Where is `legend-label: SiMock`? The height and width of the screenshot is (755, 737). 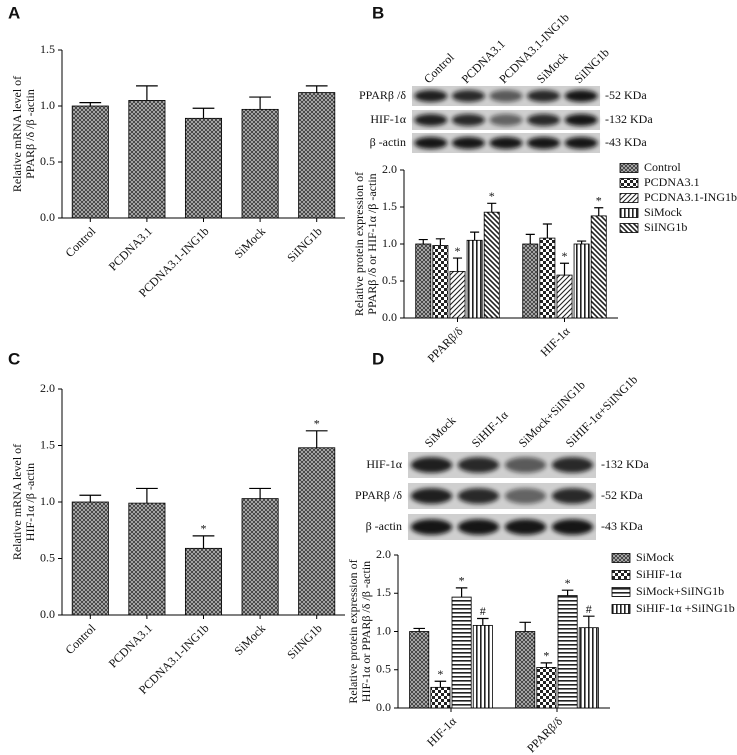 legend-label: SiMock is located at coordinates (663, 212).